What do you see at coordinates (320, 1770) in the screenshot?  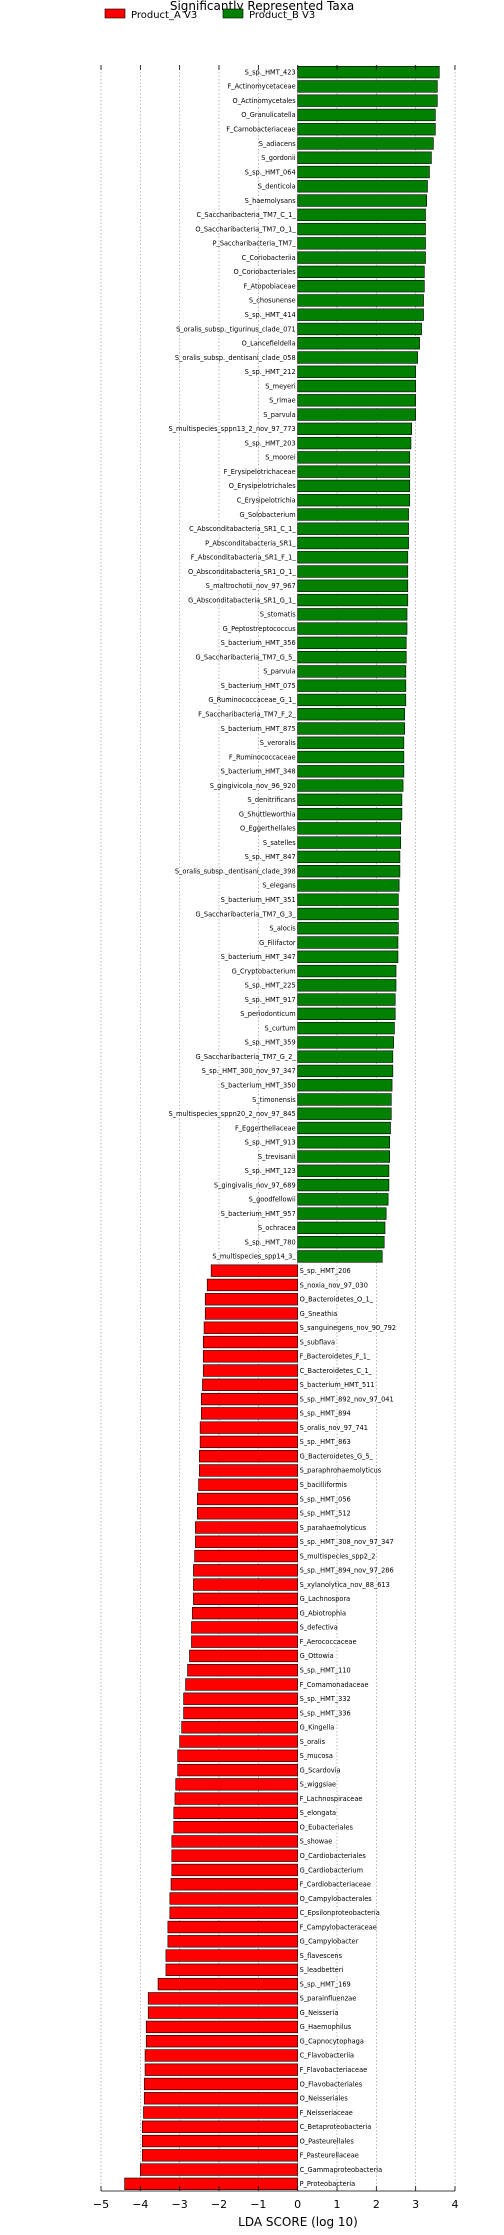 I see `bar-label: G_Scardovia` at bounding box center [320, 1770].